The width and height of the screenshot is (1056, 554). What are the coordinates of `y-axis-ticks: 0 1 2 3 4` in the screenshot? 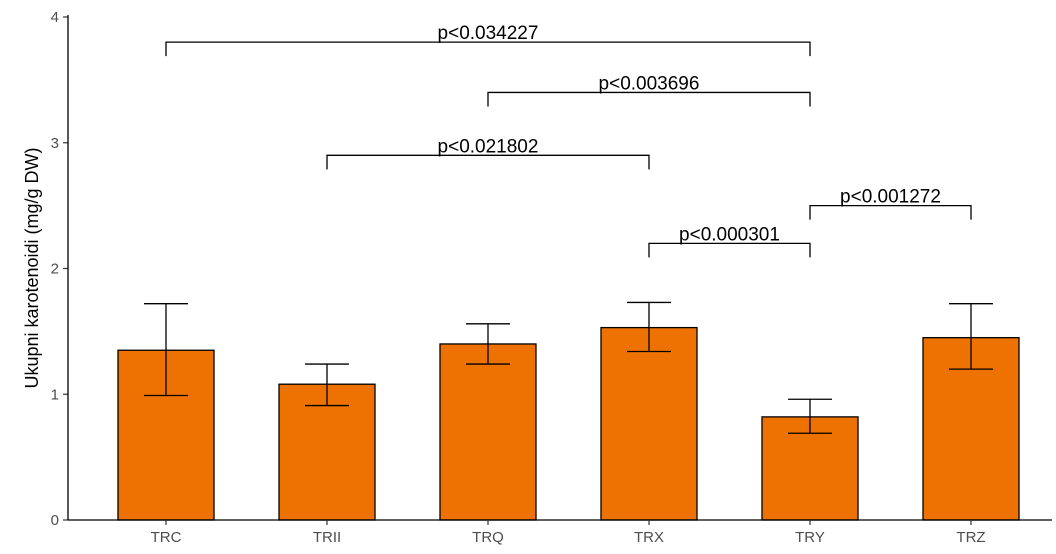 It's located at (59, 269).